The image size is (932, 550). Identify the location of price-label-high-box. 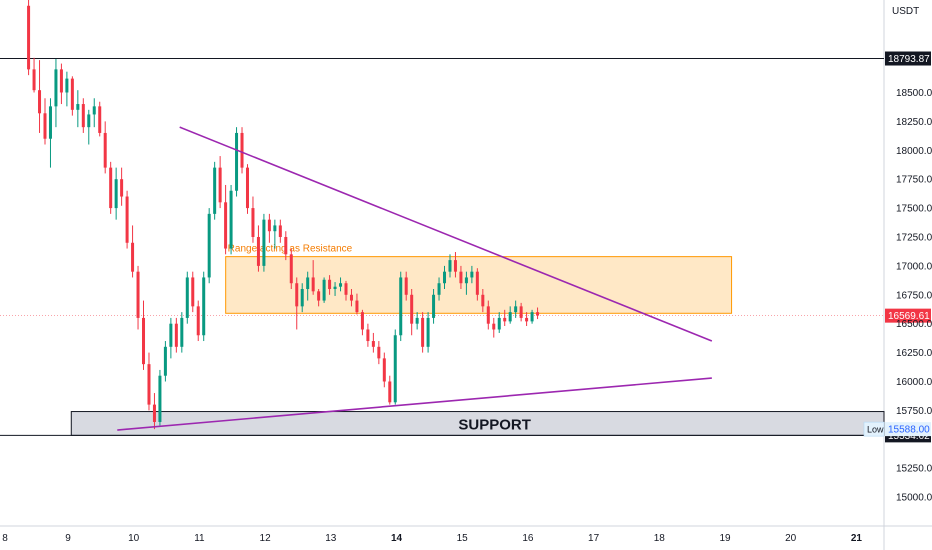
(908, 58).